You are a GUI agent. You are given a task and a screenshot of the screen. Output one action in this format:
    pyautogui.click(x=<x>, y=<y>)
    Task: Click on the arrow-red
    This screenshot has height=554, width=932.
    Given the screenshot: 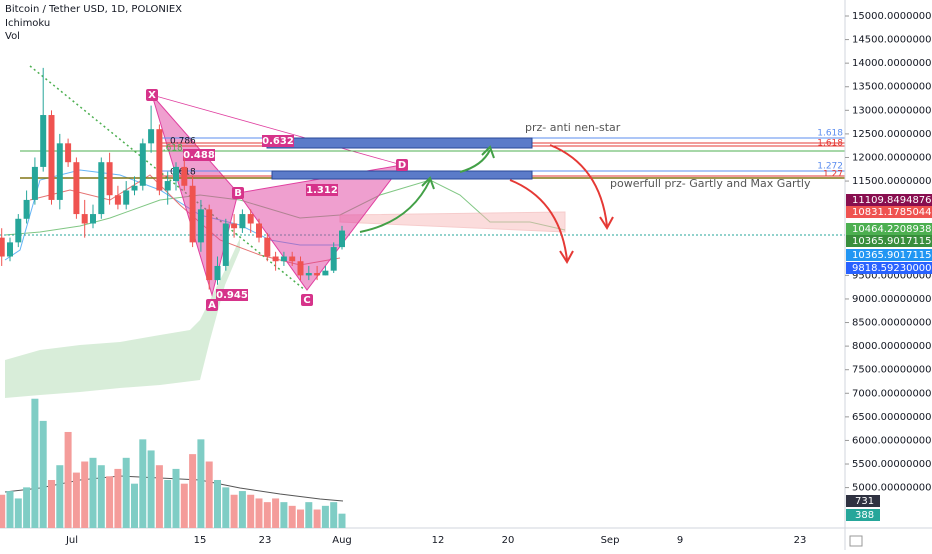 What is the action you would take?
    pyautogui.click(x=578, y=185)
    